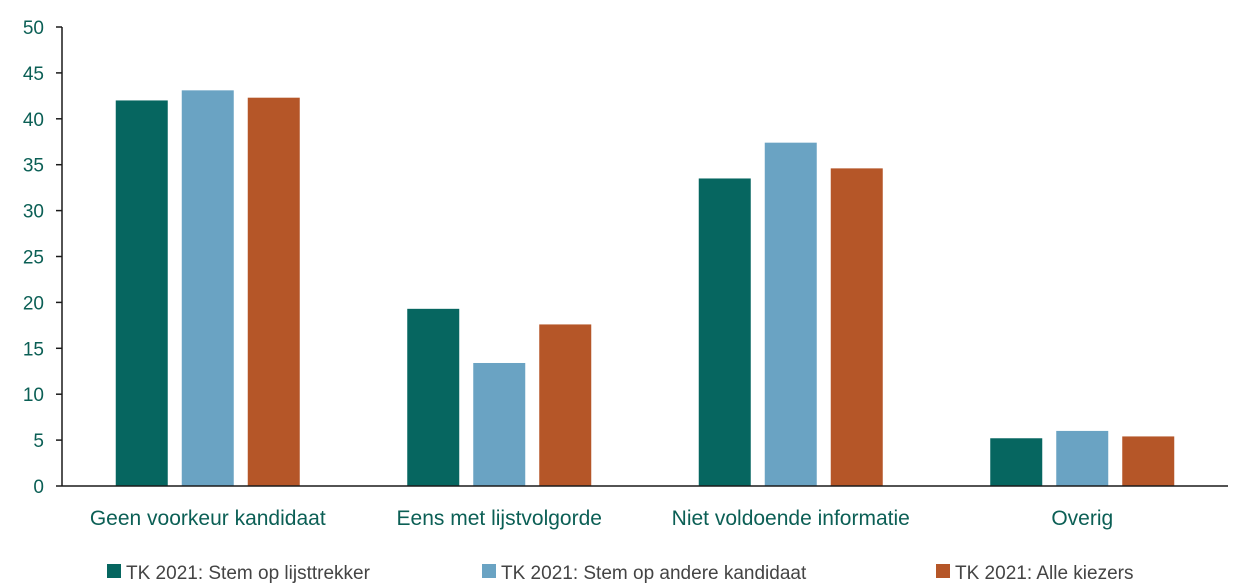  I want to click on y-axis: 0 5 10 15 20 25 30 35 40 45 50, so click(43, 258).